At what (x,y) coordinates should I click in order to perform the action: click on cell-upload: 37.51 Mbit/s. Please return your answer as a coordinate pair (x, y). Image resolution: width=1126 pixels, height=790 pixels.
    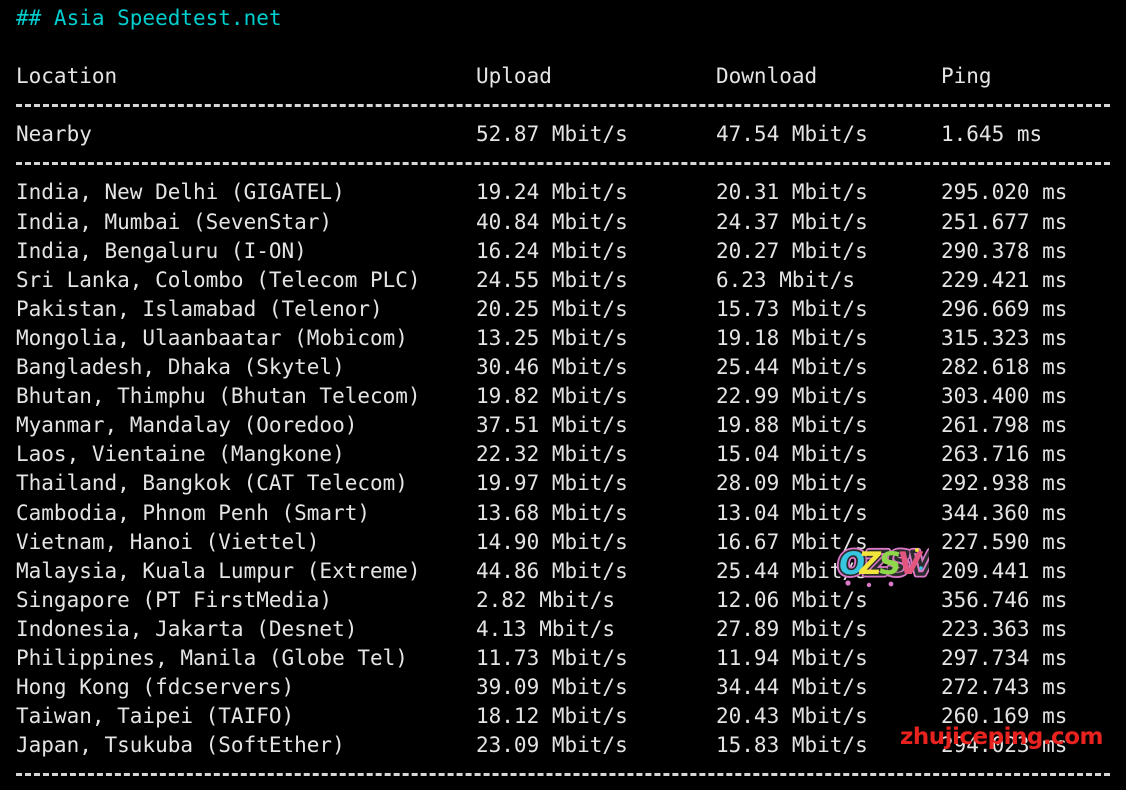
    Looking at the image, I should click on (552, 425).